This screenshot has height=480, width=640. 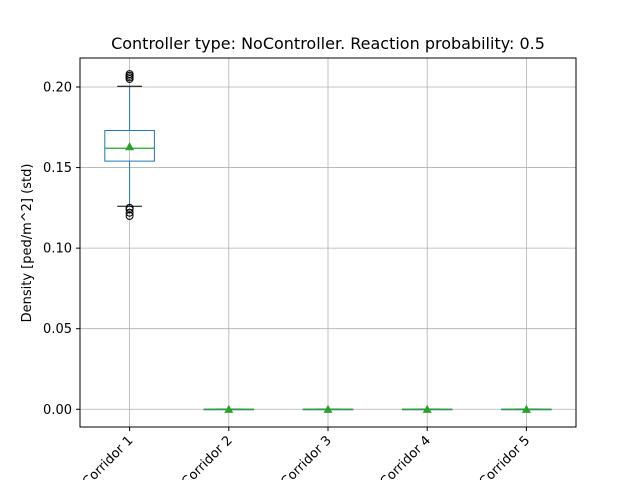 What do you see at coordinates (306, 456) in the screenshot?
I see `x-tick-label: Corridor 3` at bounding box center [306, 456].